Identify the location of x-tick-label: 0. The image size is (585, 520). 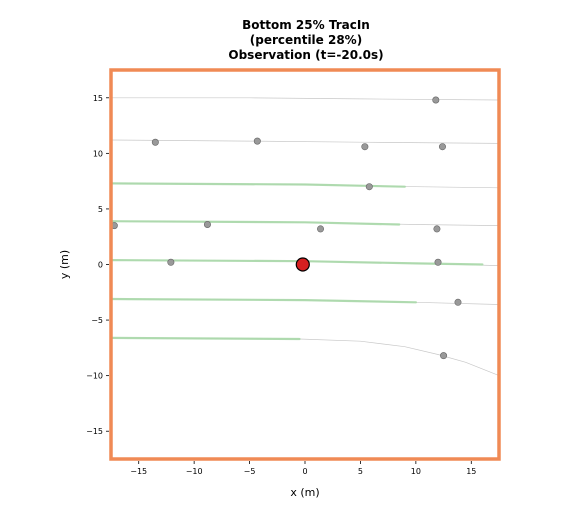
(304, 471).